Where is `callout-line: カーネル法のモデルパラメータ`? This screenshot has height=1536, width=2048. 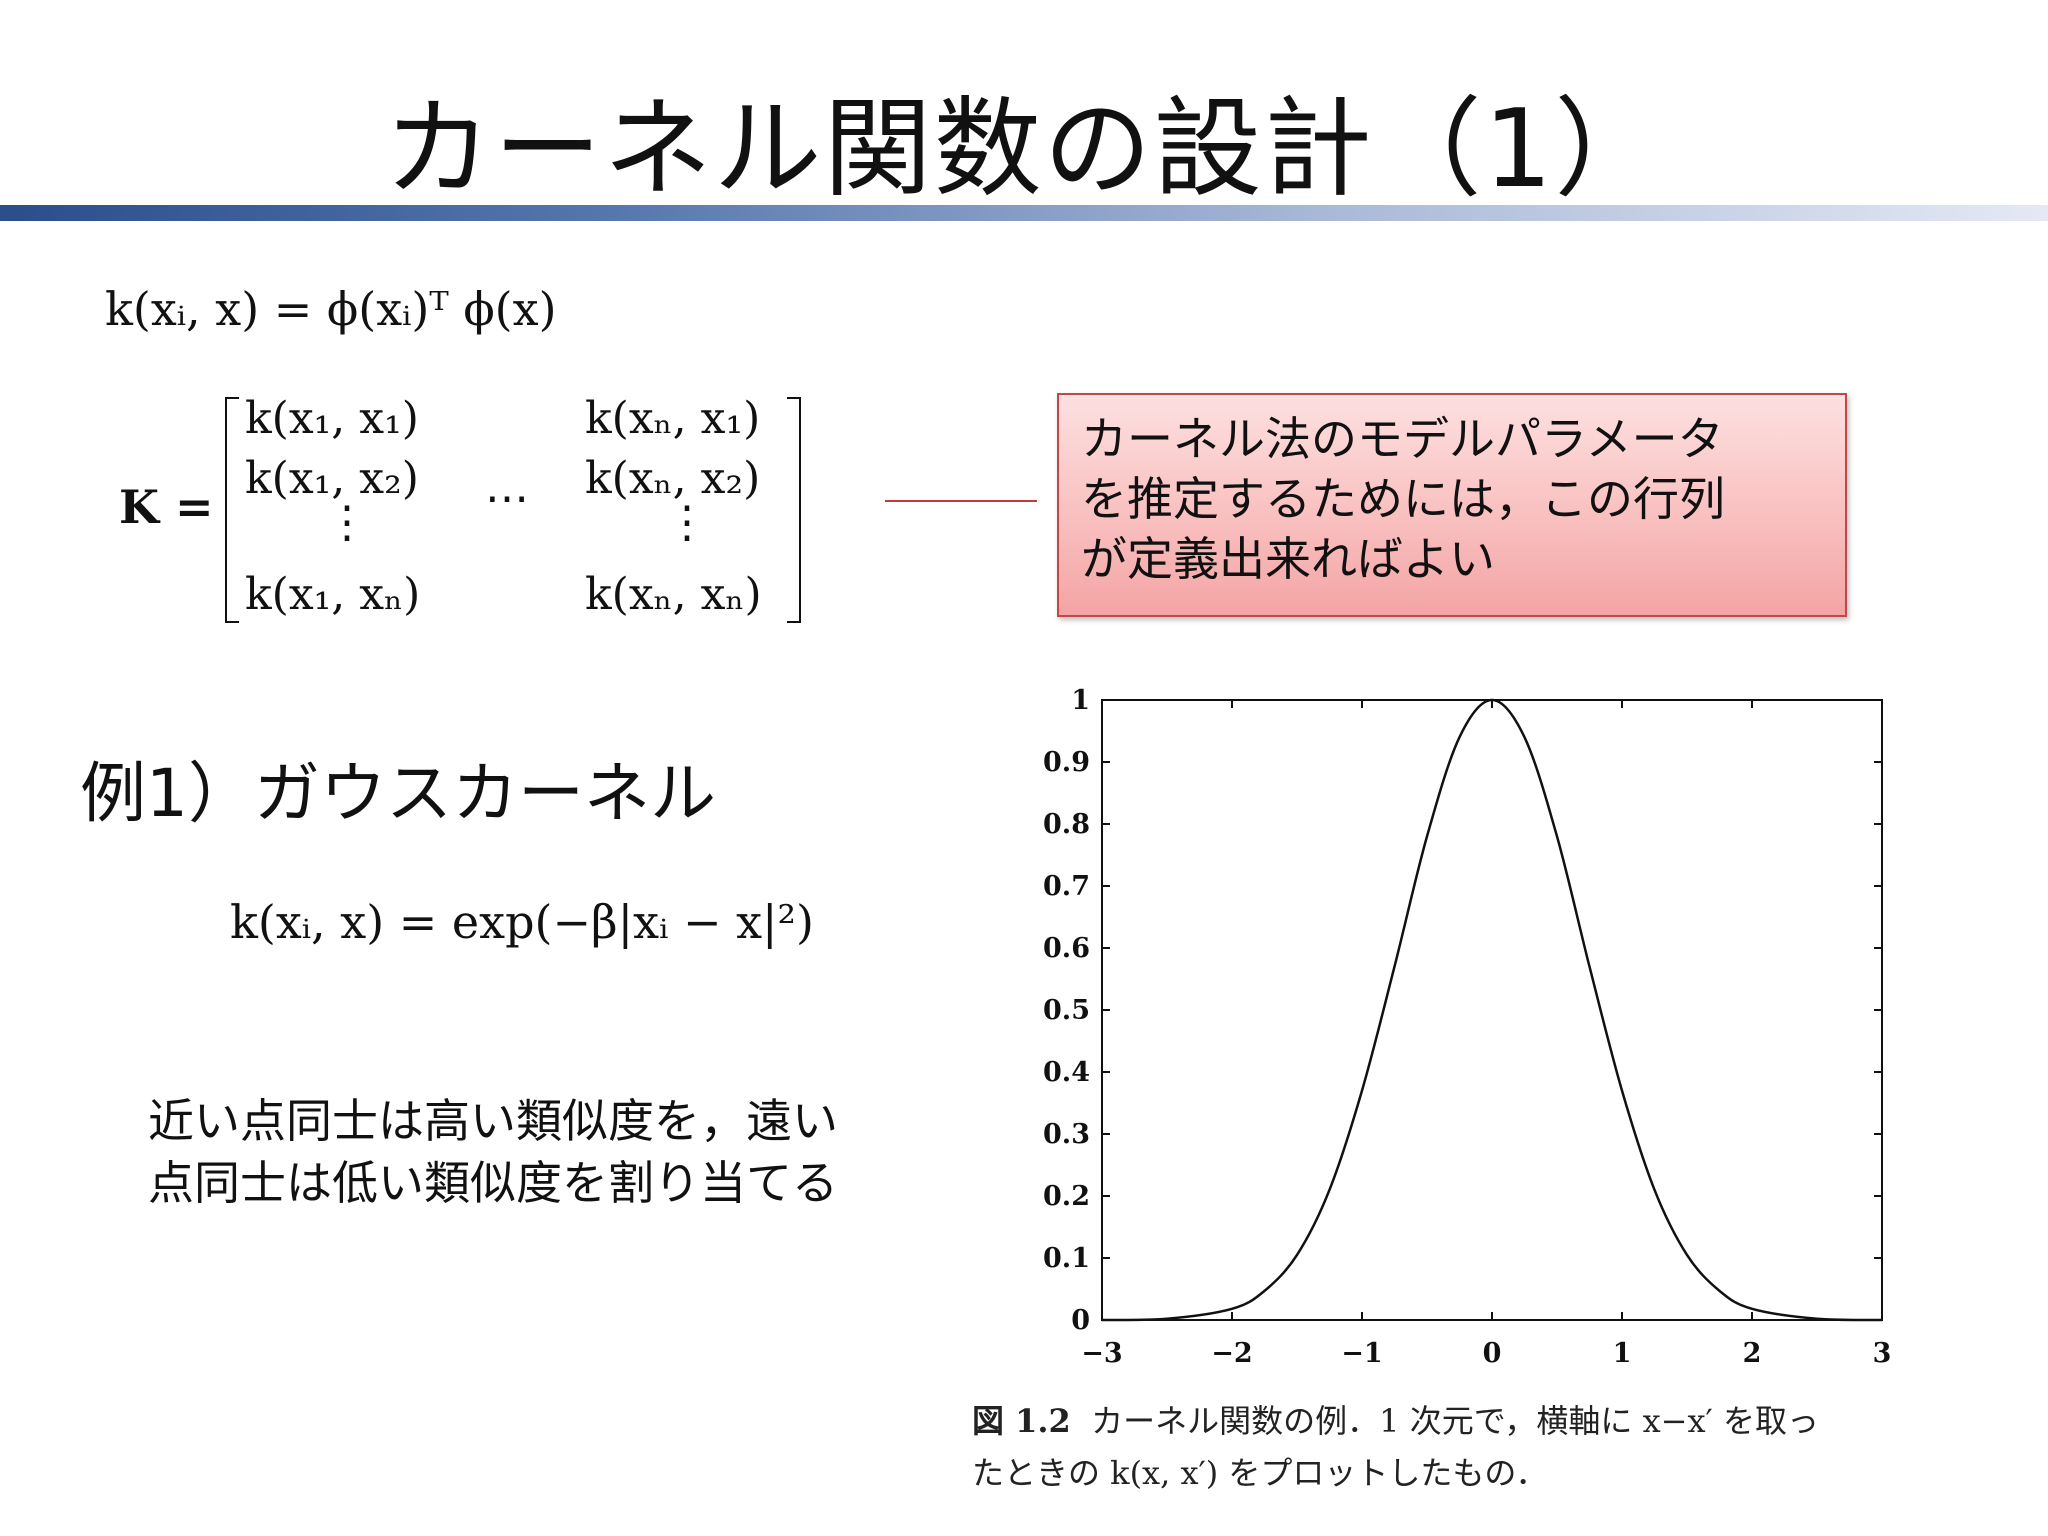
callout-line: カーネル法のモデルパラメータ is located at coordinates (1402, 439).